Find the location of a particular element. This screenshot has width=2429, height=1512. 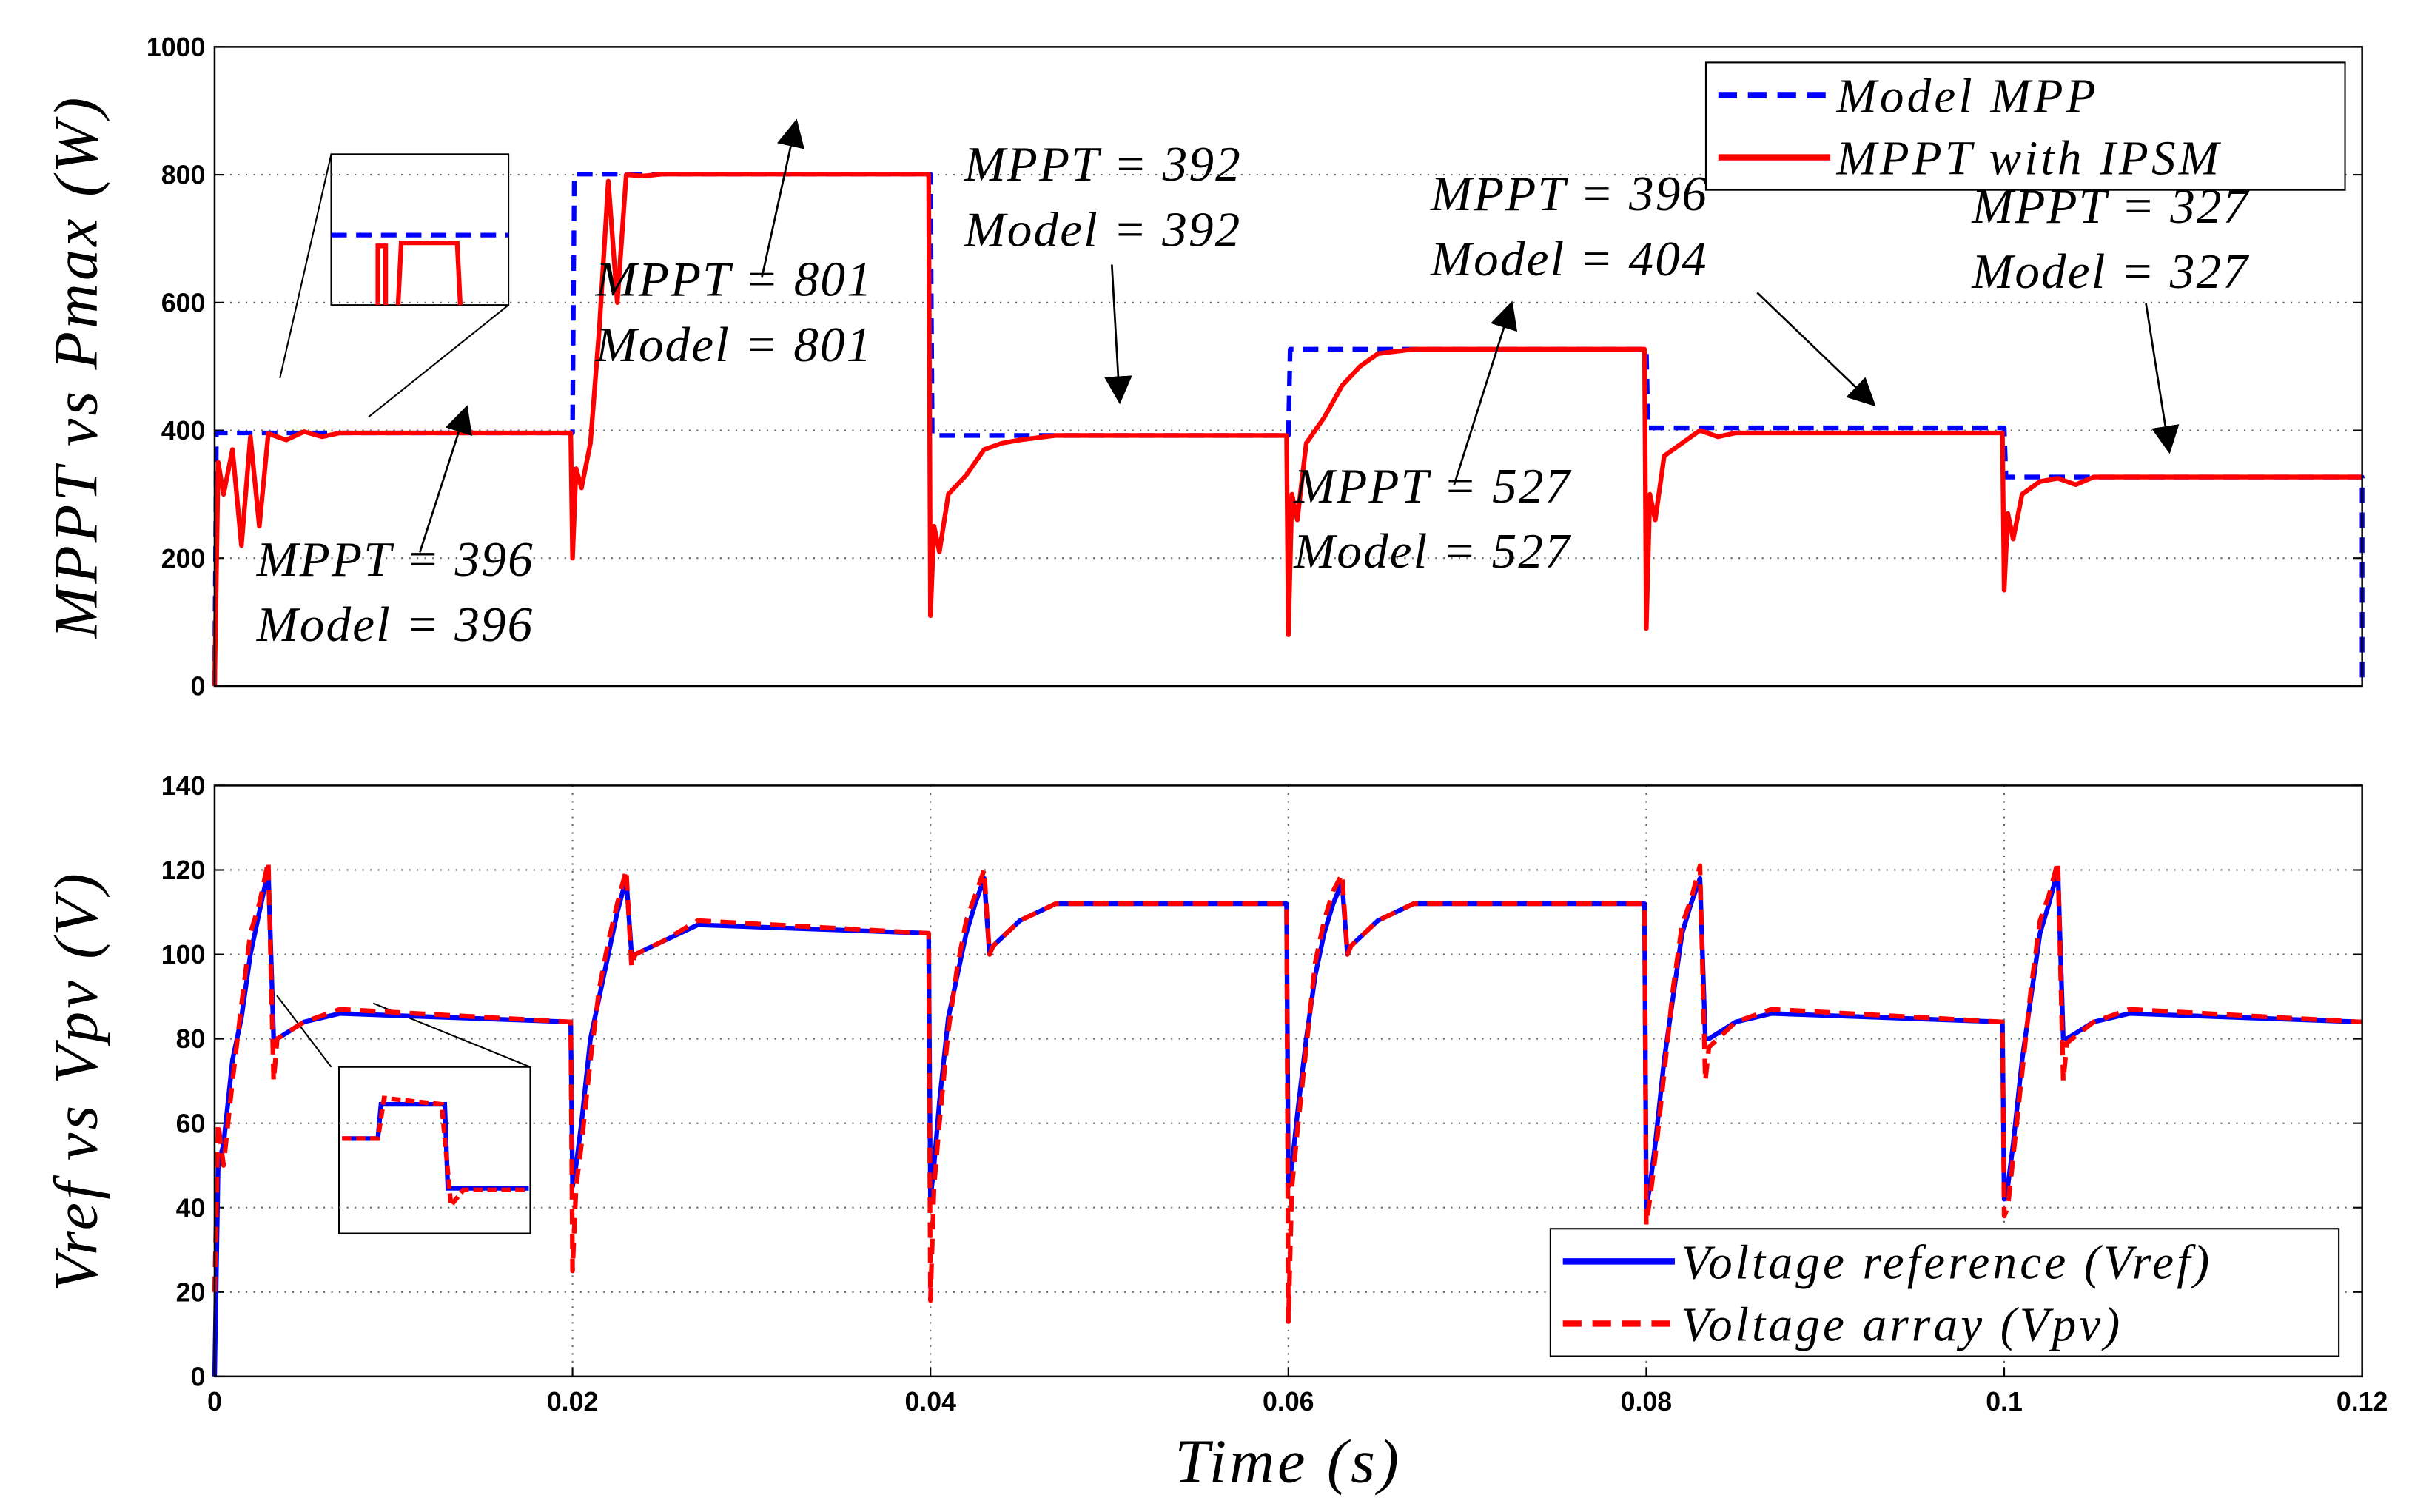

annotation: Model = 404 is located at coordinates (1569, 258).